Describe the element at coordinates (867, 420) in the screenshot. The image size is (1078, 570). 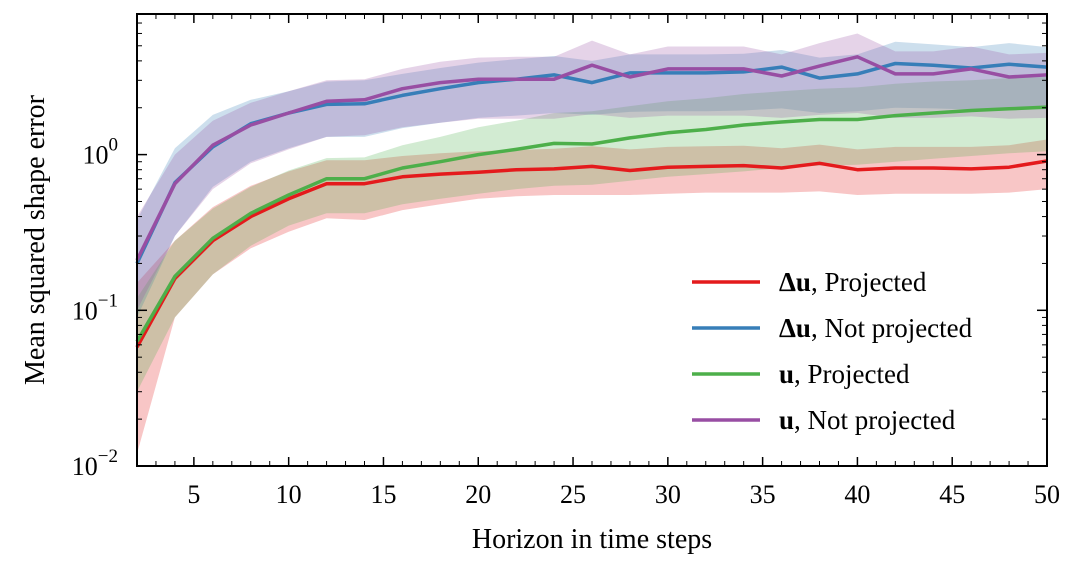
I see `legend-label-4: u, Not projected` at that location.